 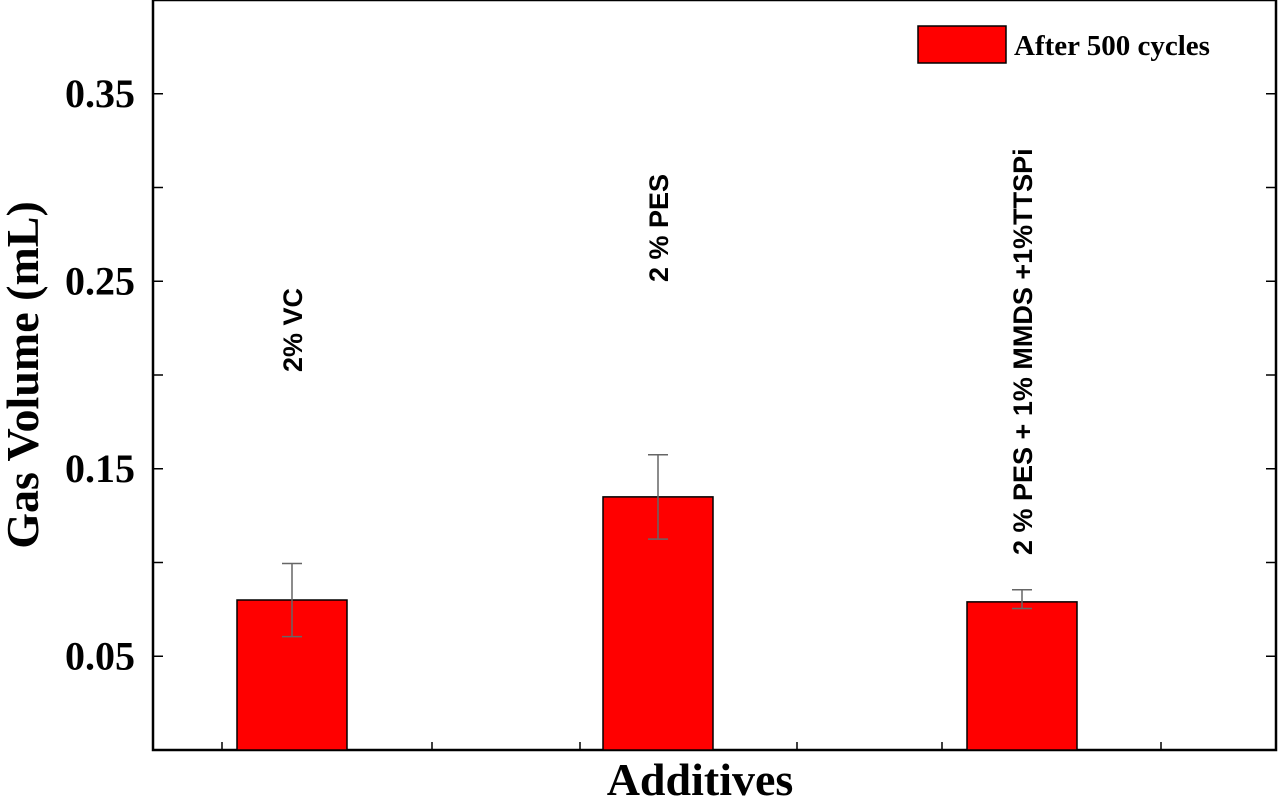 What do you see at coordinates (24, 375) in the screenshot?
I see `y-axis-title: Gas Volume (mL)` at bounding box center [24, 375].